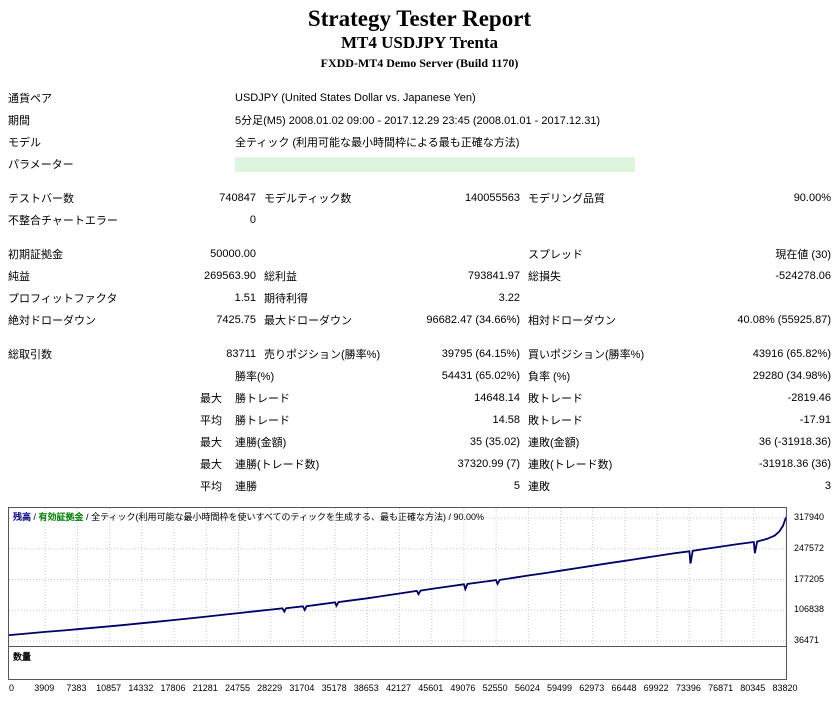 This screenshot has height=720, width=839. I want to click on report-label: 連敗(トレード数), so click(570, 465).